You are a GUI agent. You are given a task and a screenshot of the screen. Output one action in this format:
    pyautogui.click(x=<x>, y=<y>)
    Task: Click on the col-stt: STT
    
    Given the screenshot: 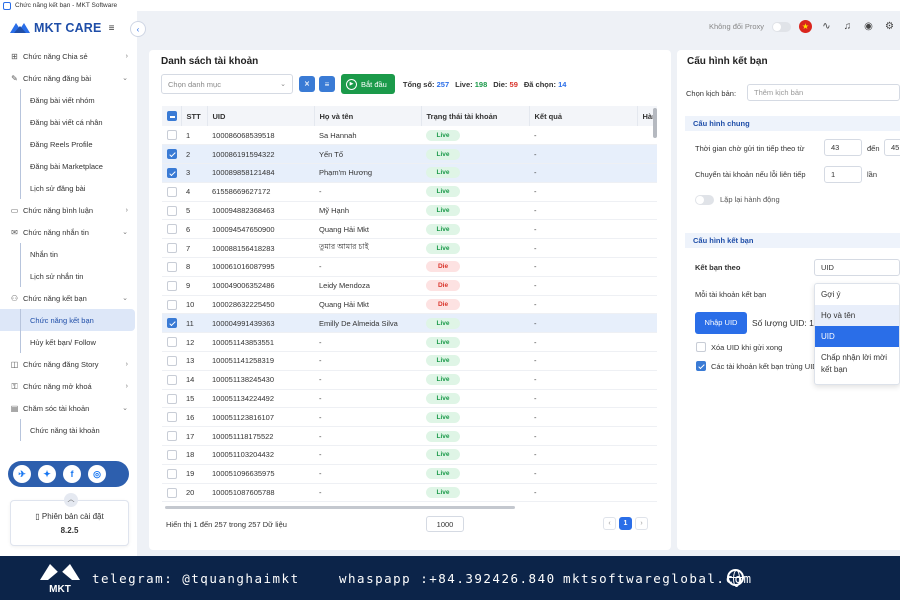 What is the action you would take?
    pyautogui.click(x=194, y=116)
    